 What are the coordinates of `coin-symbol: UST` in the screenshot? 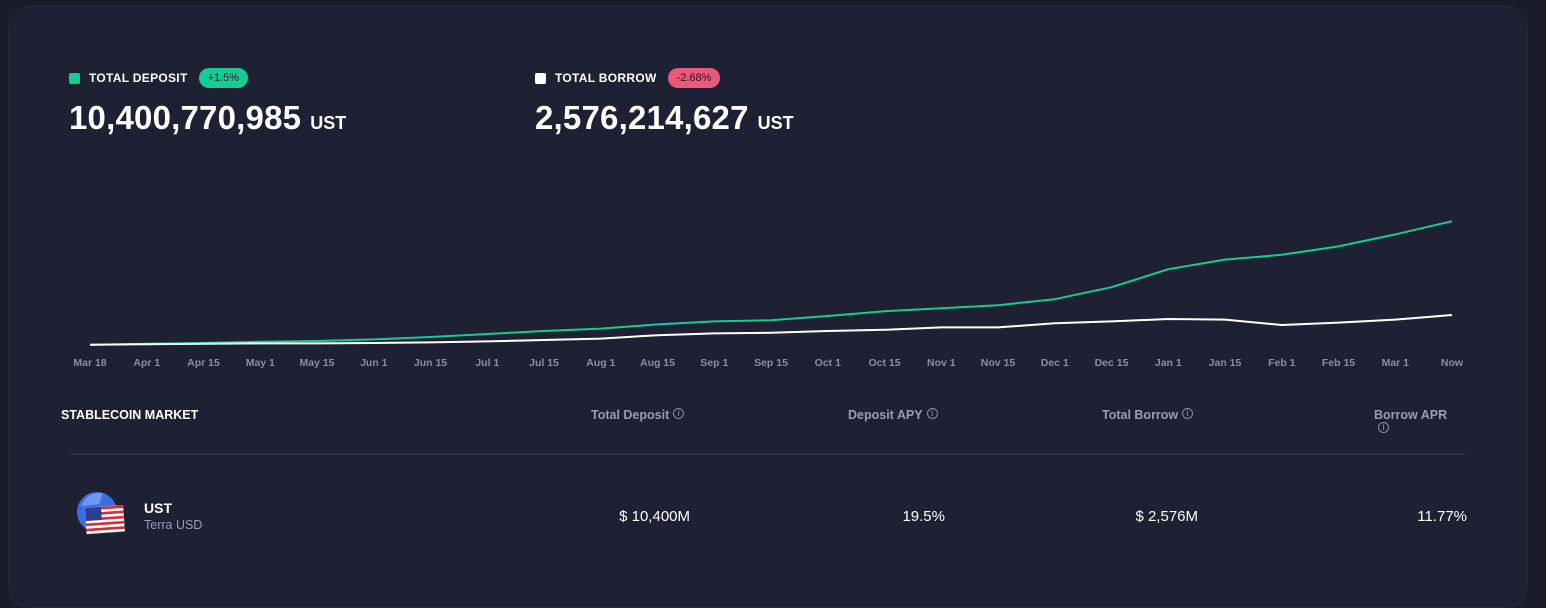 It's located at (158, 508).